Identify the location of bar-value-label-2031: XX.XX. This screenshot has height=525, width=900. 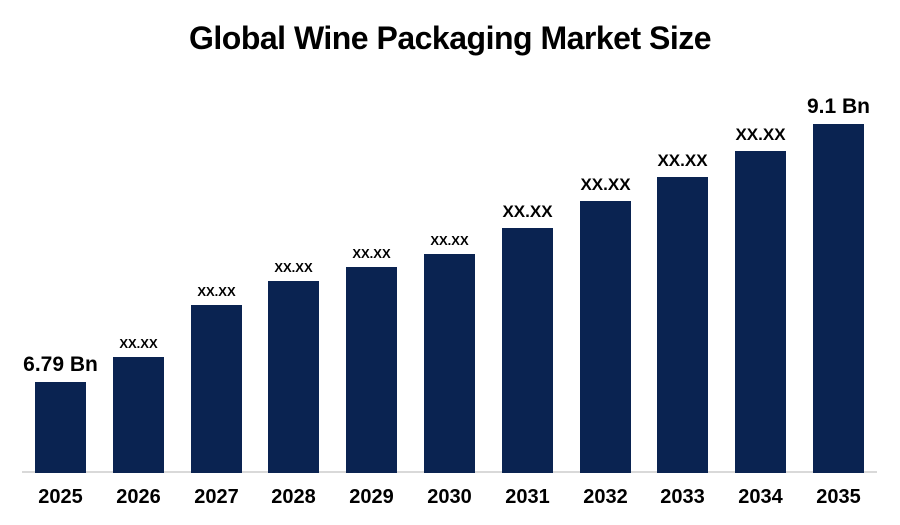
(527, 212).